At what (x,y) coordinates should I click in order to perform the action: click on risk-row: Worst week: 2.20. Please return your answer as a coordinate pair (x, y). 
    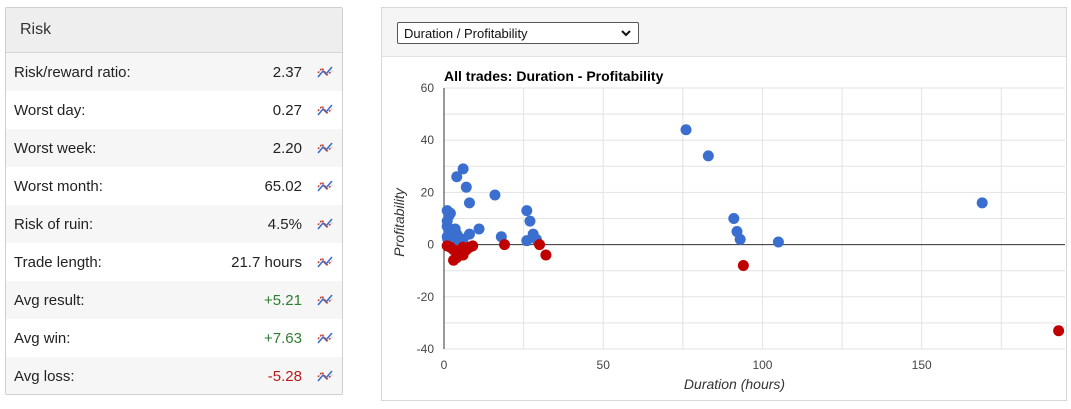
    Looking at the image, I should click on (174, 148).